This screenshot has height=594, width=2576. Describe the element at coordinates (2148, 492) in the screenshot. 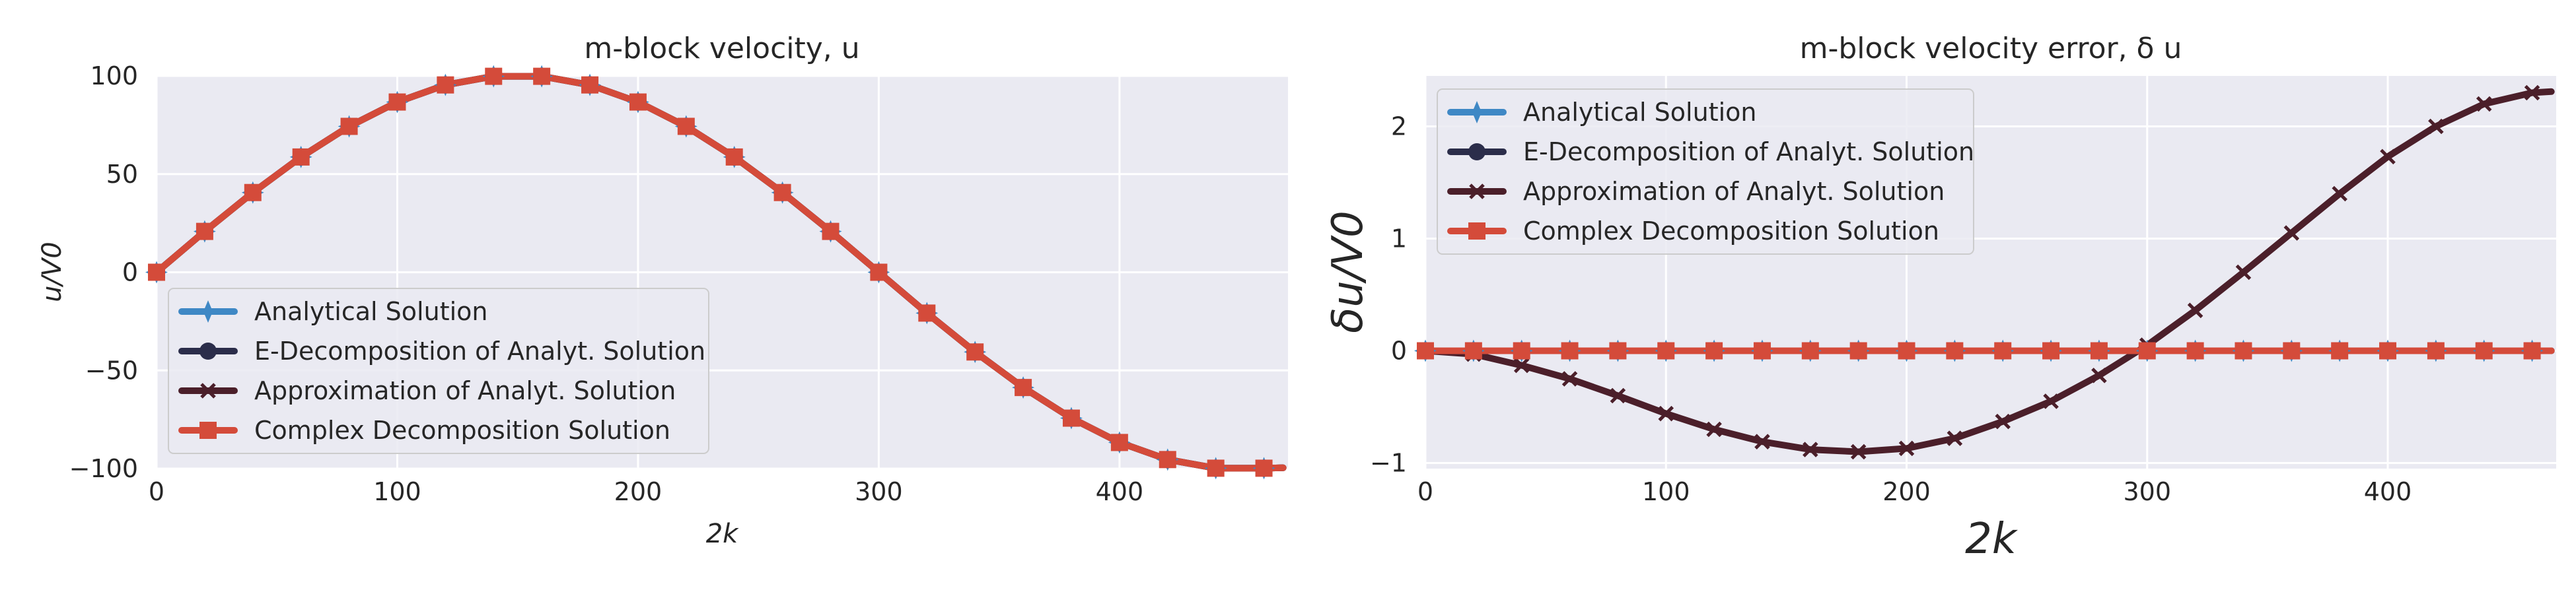

I see `x-tick-label: 300` at that location.